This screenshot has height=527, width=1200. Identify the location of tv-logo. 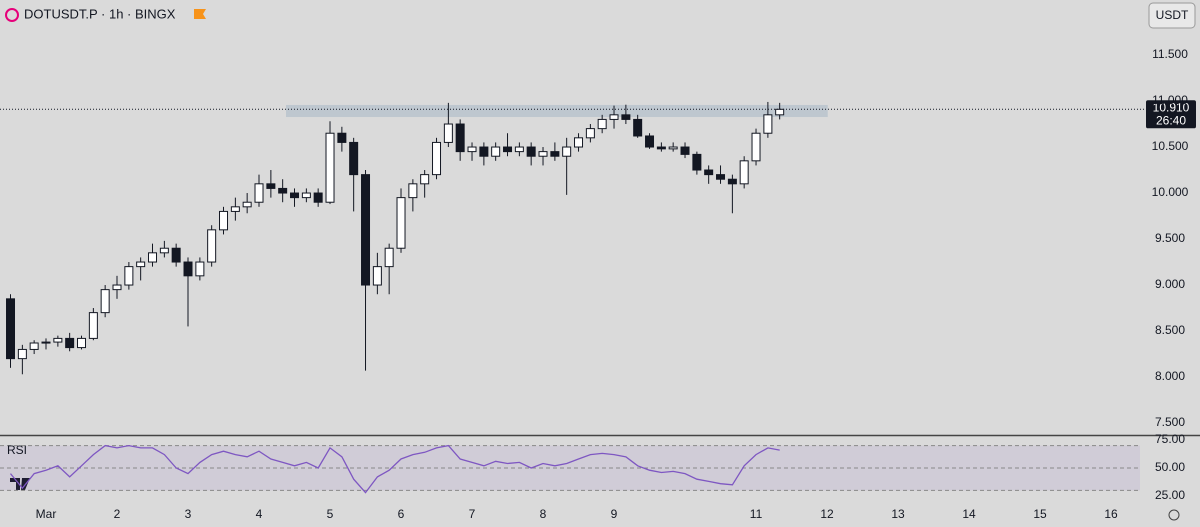
(20, 484).